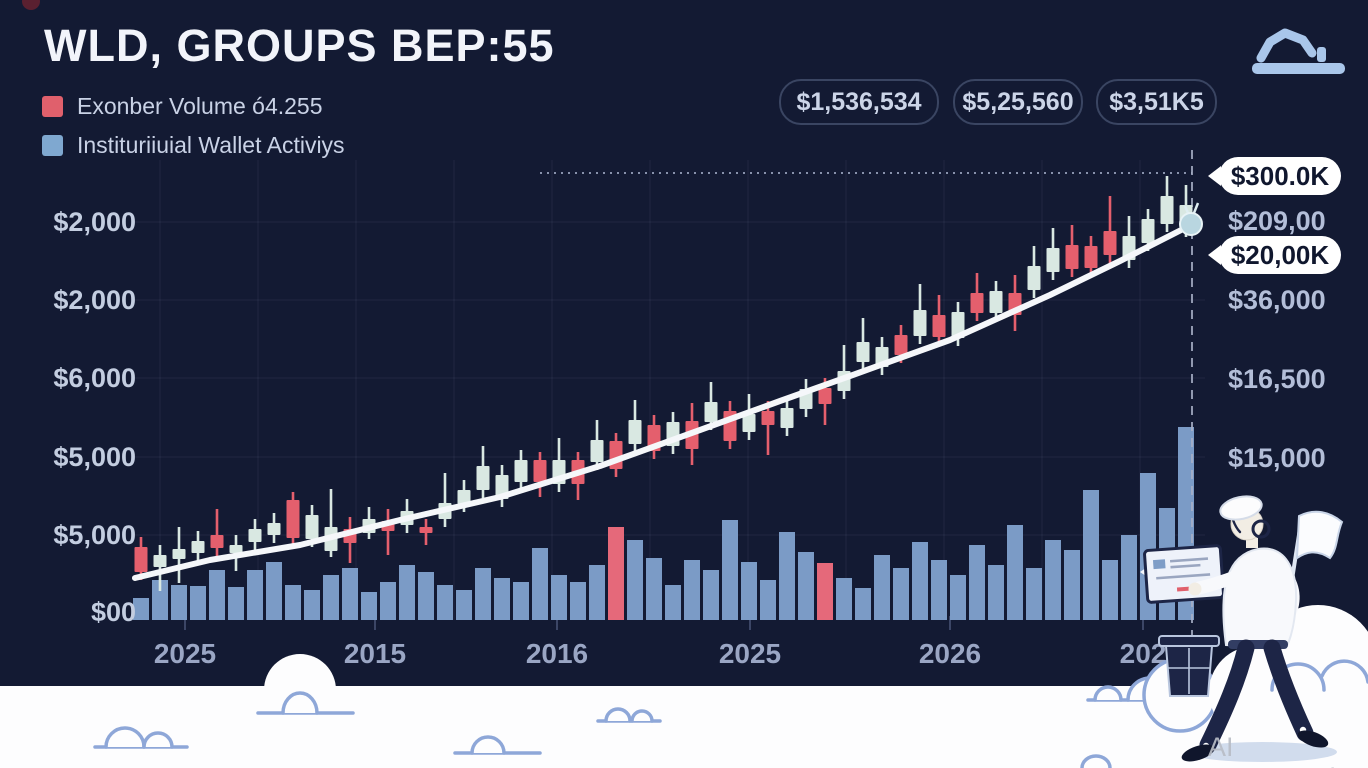 The width and height of the screenshot is (1368, 768). Describe the element at coordinates (1018, 102) in the screenshot. I see `stat-pill-2: $5,25,560` at that location.